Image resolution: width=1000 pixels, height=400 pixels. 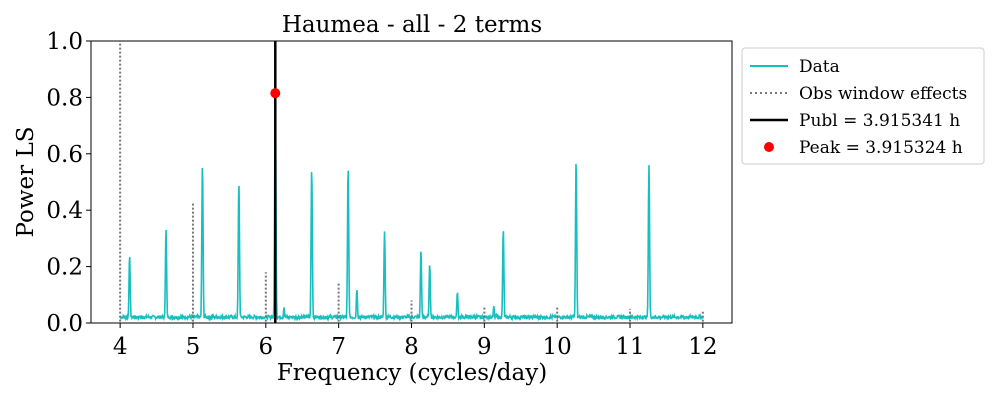 I want to click on legend-peak-swatch, so click(x=769, y=147).